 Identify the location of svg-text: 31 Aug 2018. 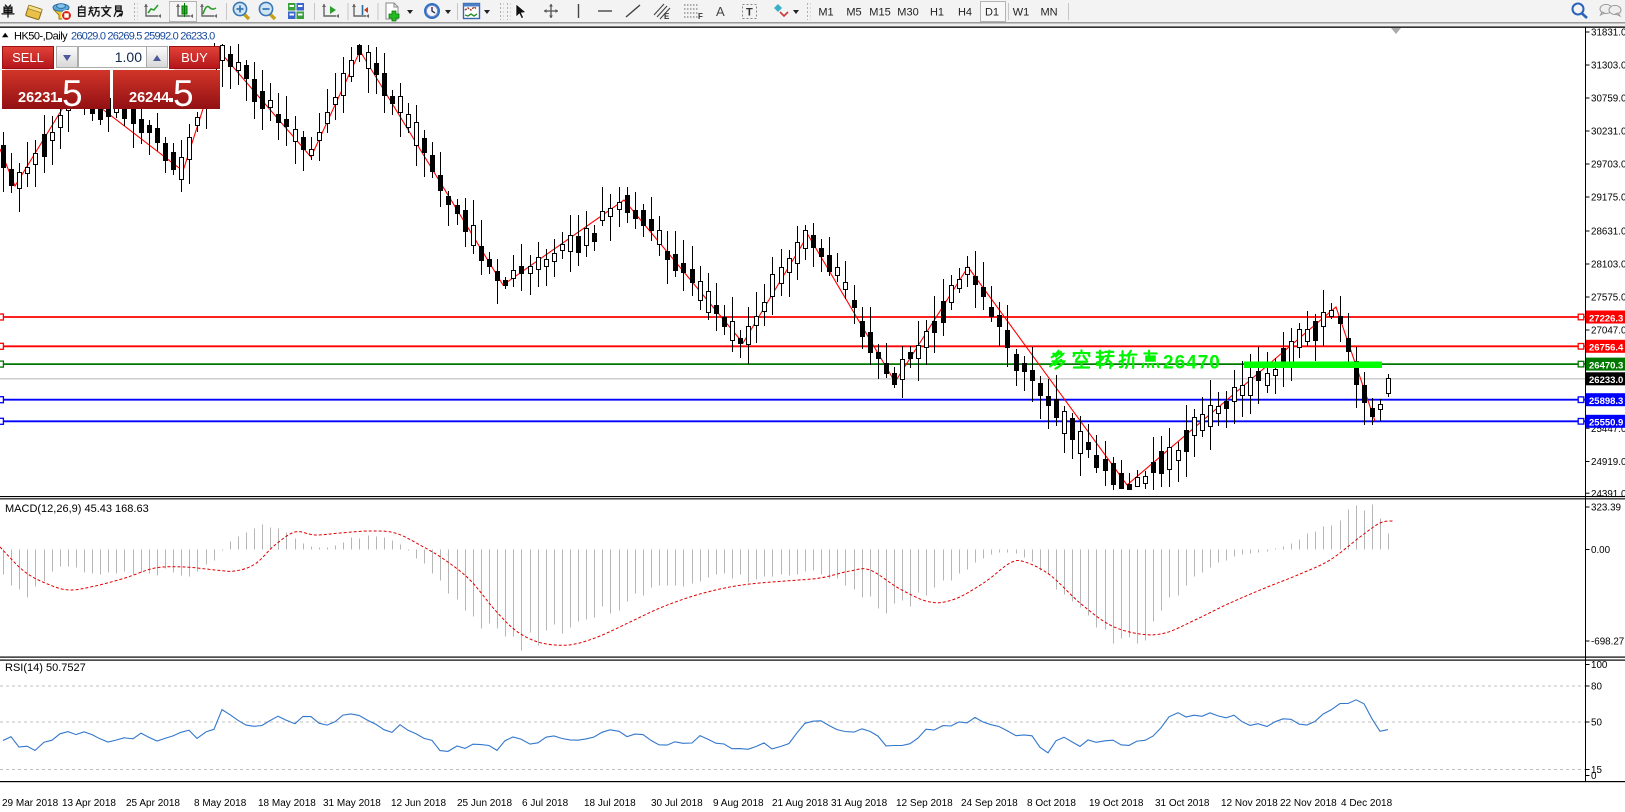
(859, 803).